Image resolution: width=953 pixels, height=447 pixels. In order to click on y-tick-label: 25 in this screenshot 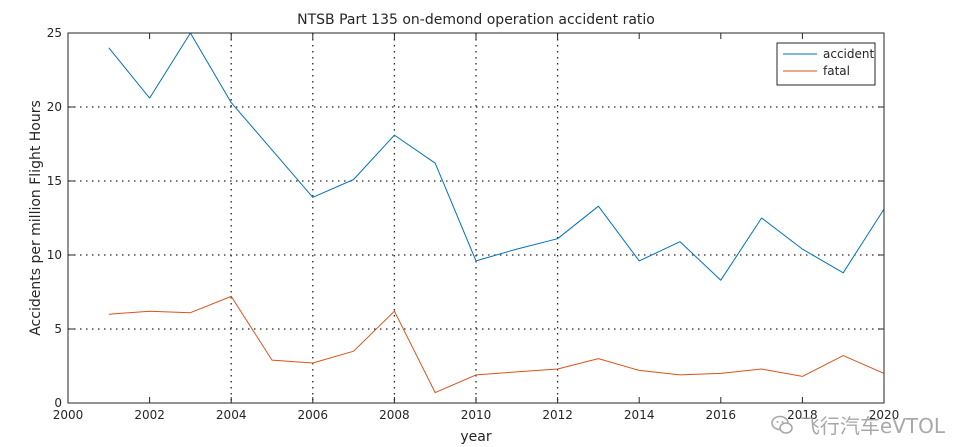, I will do `click(54, 33)`.